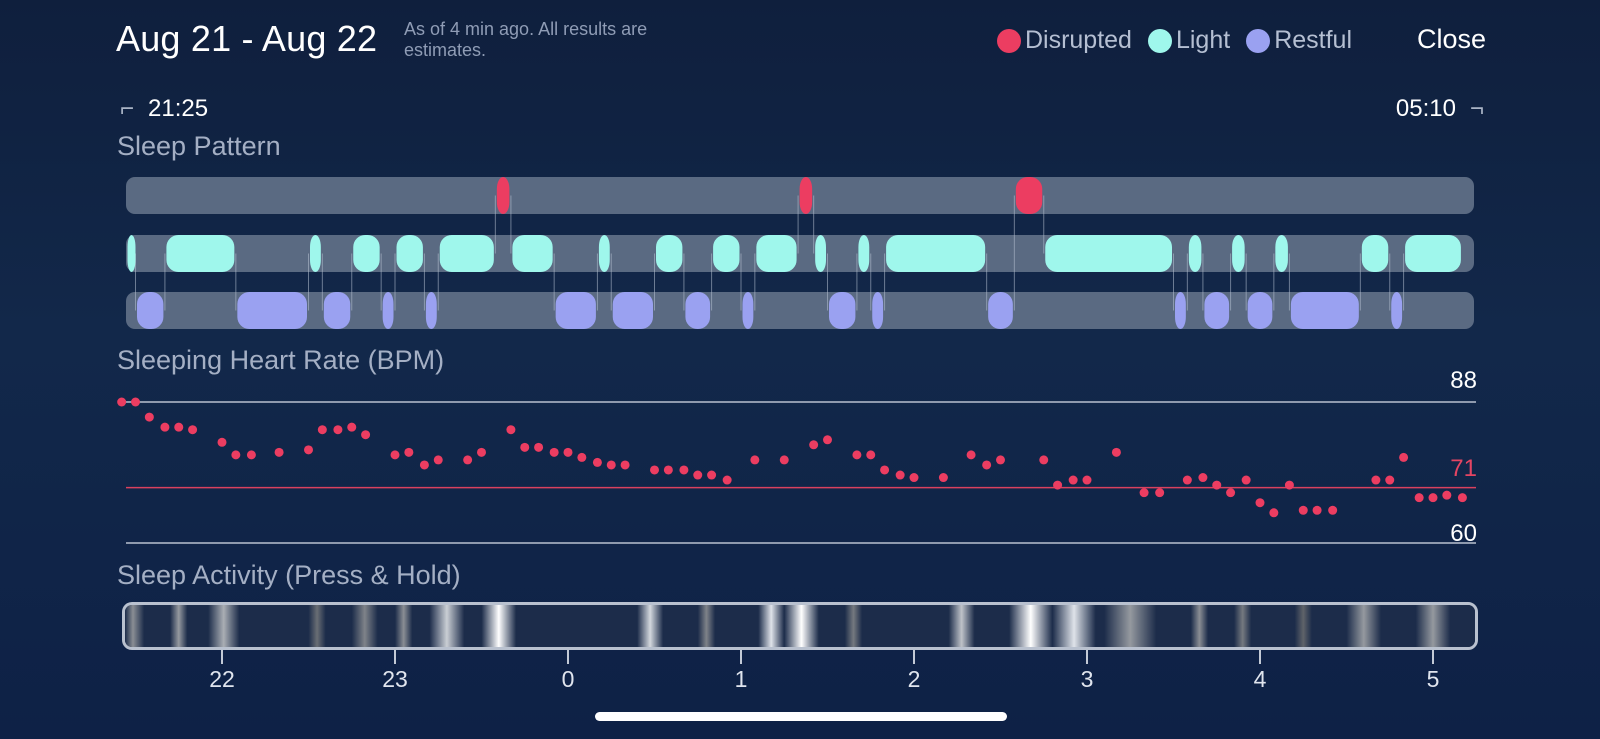 The height and width of the screenshot is (739, 1600). I want to click on axis-tick-label: 23, so click(395, 679).